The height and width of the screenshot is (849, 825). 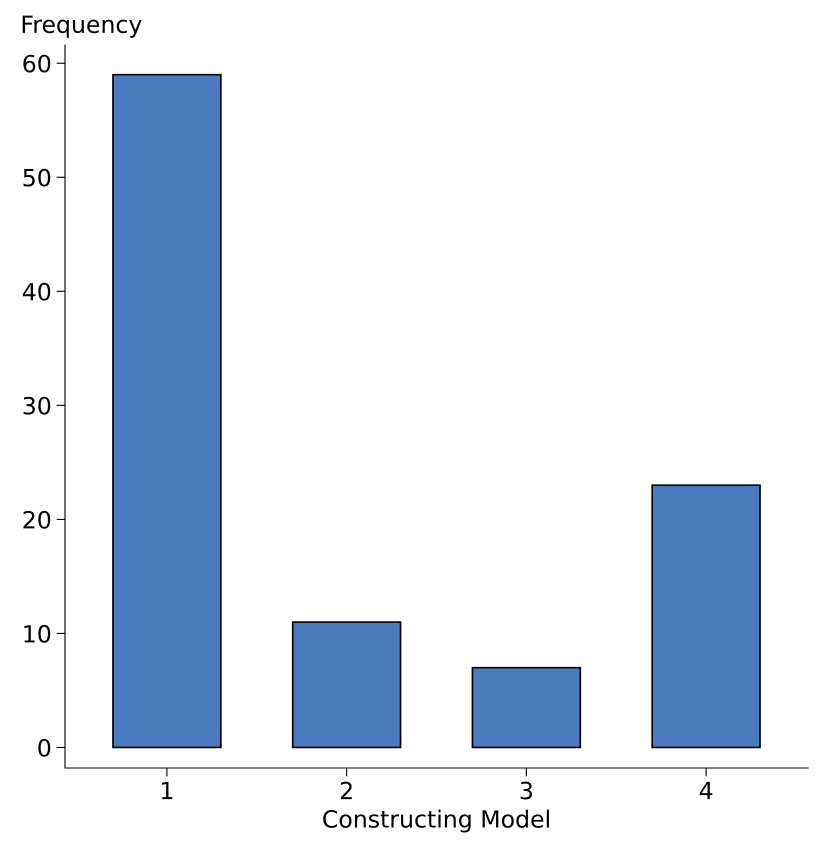 What do you see at coordinates (436, 821) in the screenshot?
I see `x-axis-title: Constructing Model` at bounding box center [436, 821].